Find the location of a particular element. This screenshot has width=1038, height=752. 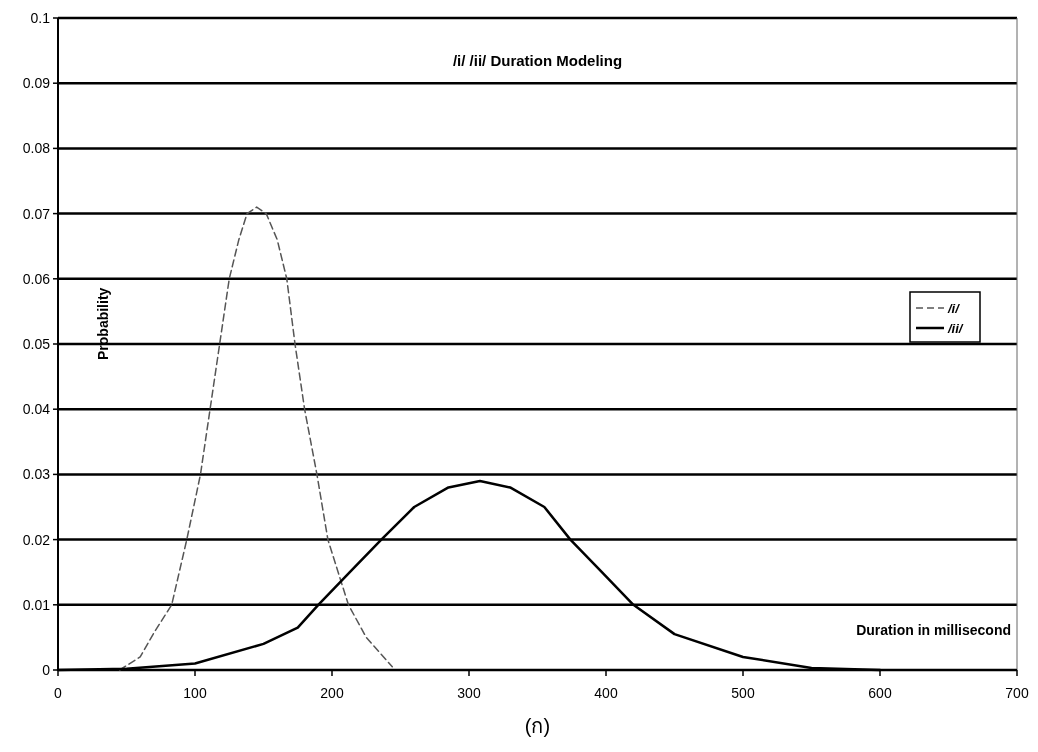

y-tick-label: 0.07 is located at coordinates (36, 213).